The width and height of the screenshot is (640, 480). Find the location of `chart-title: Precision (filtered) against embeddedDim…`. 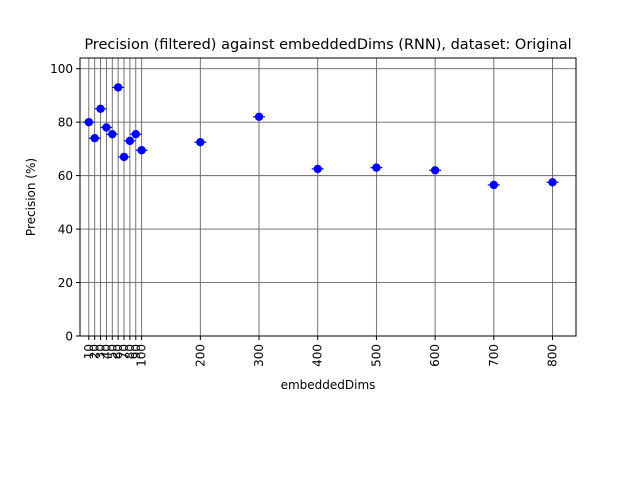

chart-title: Precision (filtered) against embeddedDim… is located at coordinates (327, 45).